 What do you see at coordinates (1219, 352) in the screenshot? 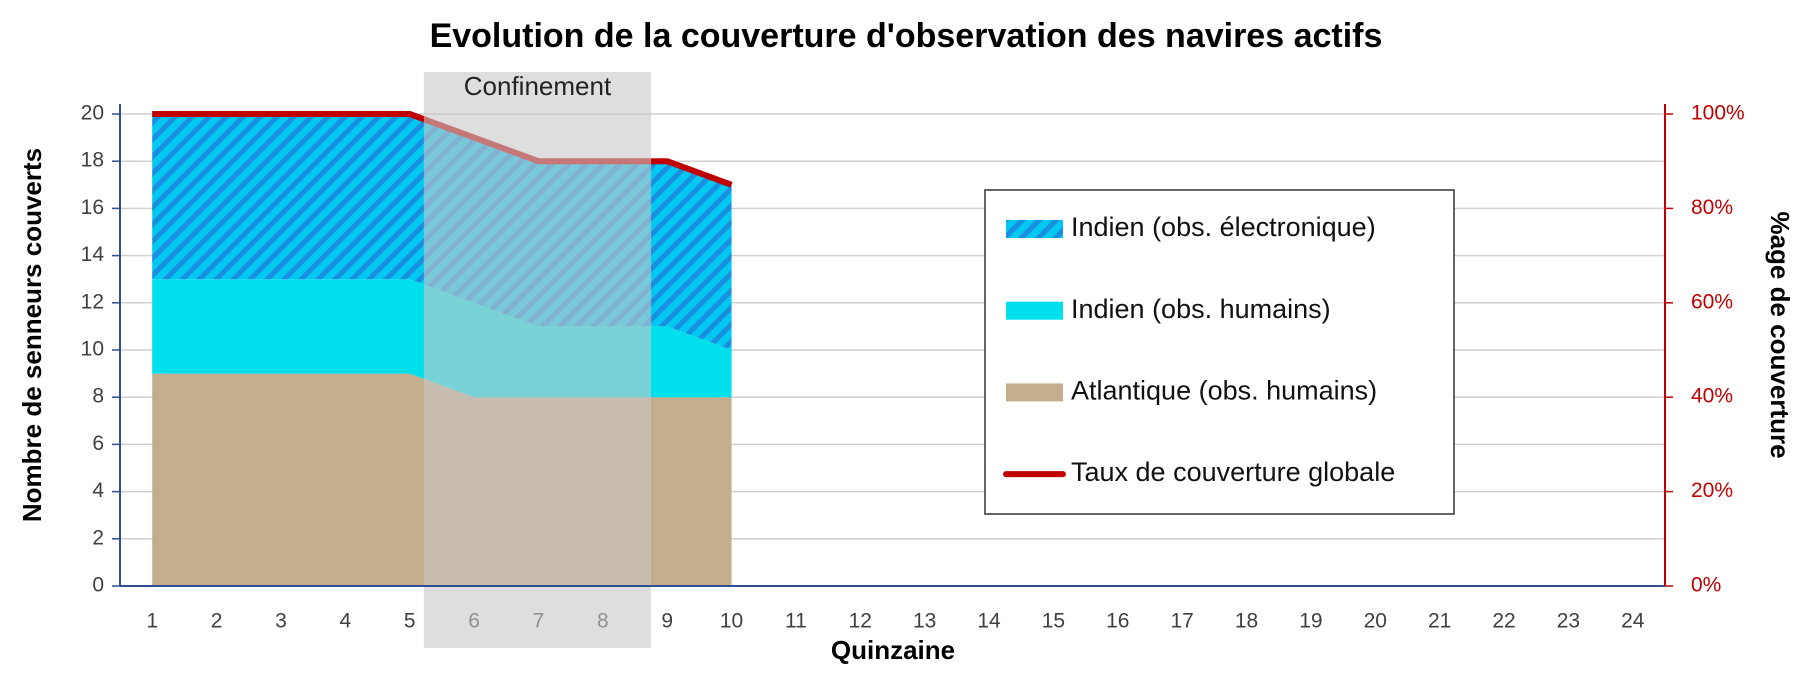
I see `legend-box` at bounding box center [1219, 352].